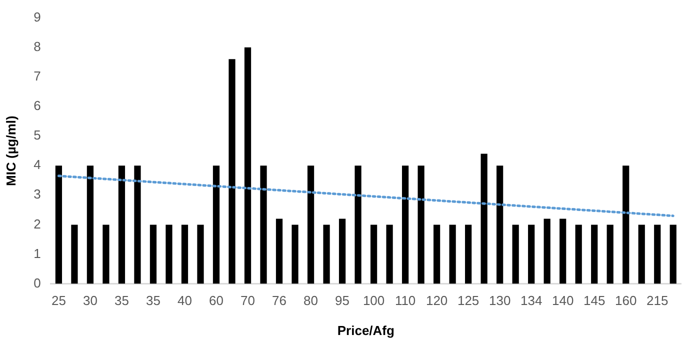  What do you see at coordinates (311, 300) in the screenshot?
I see `x-tick-label: 80` at bounding box center [311, 300].